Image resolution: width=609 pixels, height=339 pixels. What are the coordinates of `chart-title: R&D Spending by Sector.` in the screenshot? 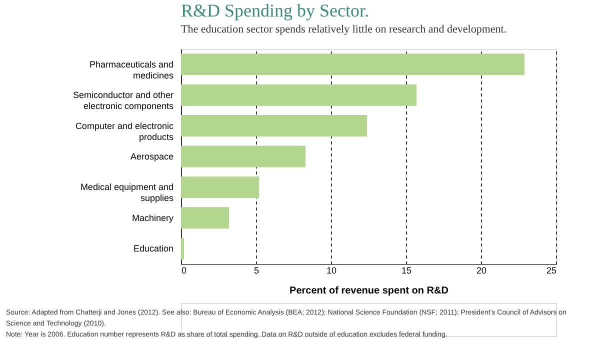 It's located at (275, 10).